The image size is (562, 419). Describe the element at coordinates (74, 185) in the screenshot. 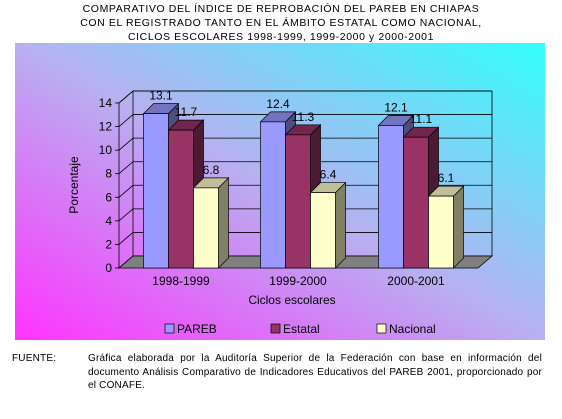

I see `y-axis-title: Porcentaje` at that location.